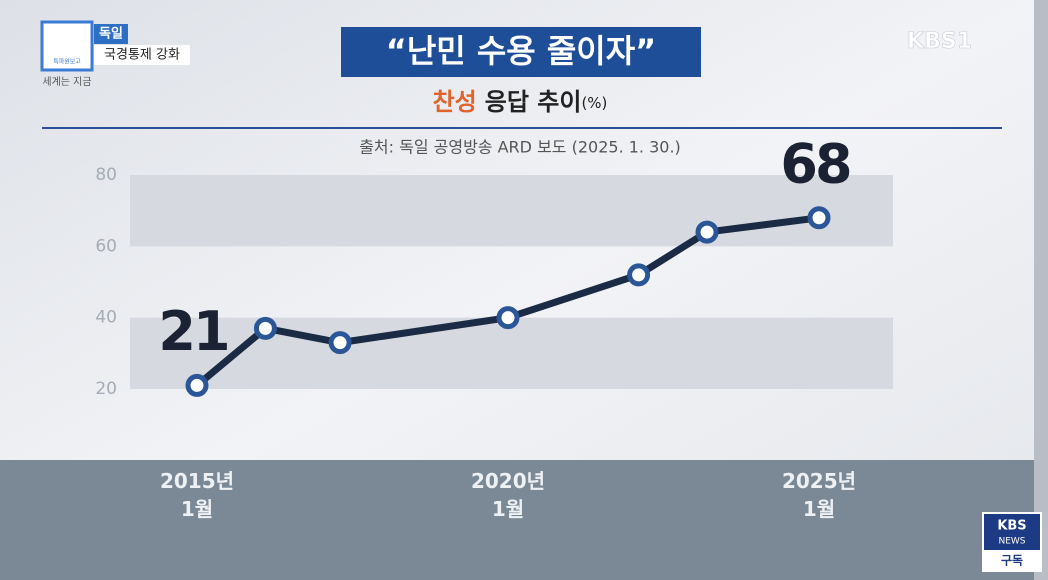 The width and height of the screenshot is (1048, 580). What do you see at coordinates (819, 495) in the screenshot?
I see `x-tick-label: 2025년 1월` at bounding box center [819, 495].